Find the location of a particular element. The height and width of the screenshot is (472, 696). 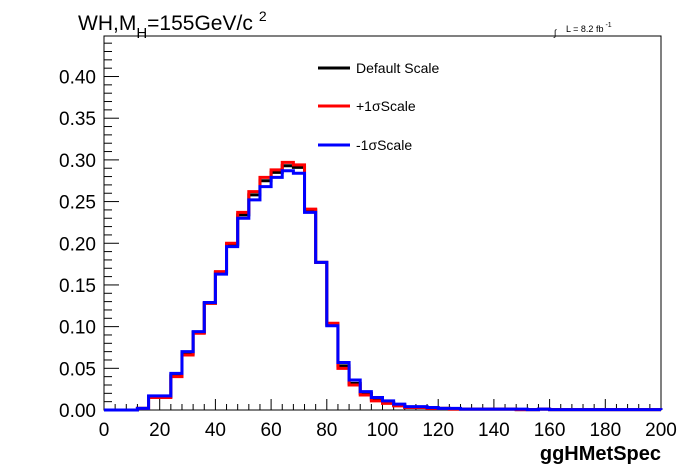

x-tick-label: 160 is located at coordinates (550, 430).